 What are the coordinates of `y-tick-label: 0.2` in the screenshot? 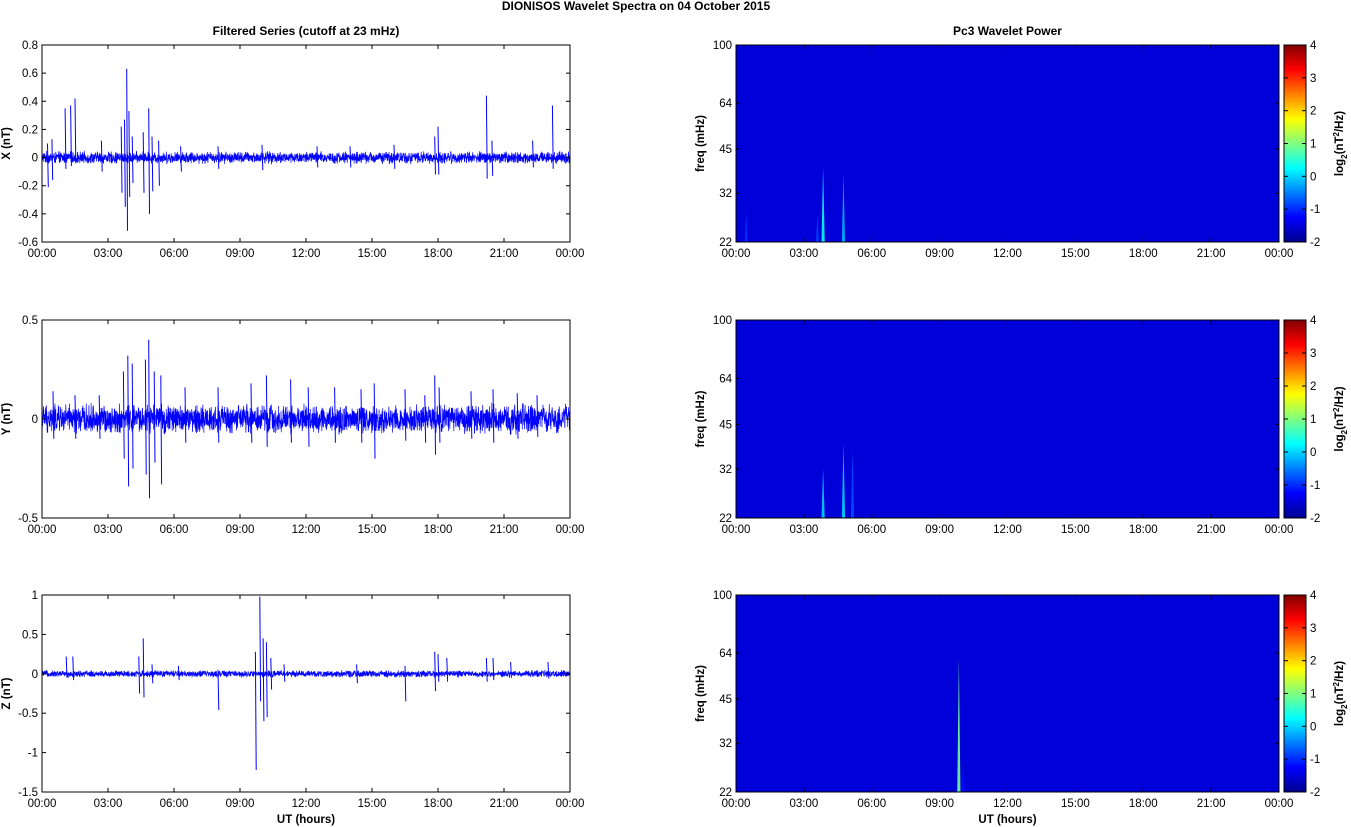 It's located at (30, 130).